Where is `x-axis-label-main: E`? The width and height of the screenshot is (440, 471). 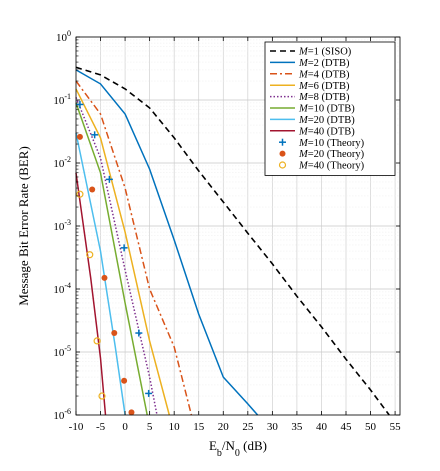
x-axis-label-main: E is located at coordinates (213, 445).